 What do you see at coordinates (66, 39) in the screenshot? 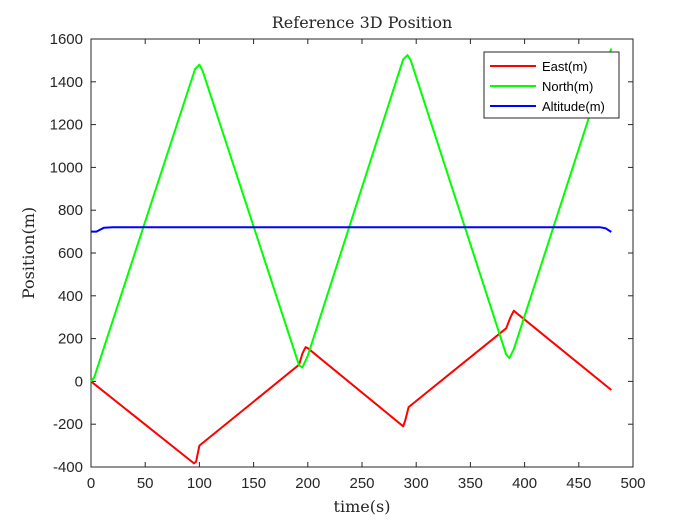
I see `y-tick-label: 1600` at bounding box center [66, 39].